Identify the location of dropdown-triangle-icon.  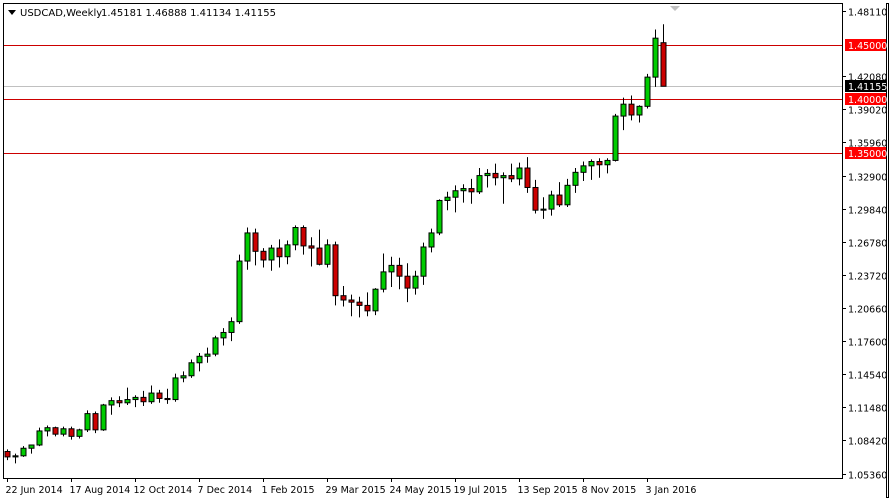
(12, 12).